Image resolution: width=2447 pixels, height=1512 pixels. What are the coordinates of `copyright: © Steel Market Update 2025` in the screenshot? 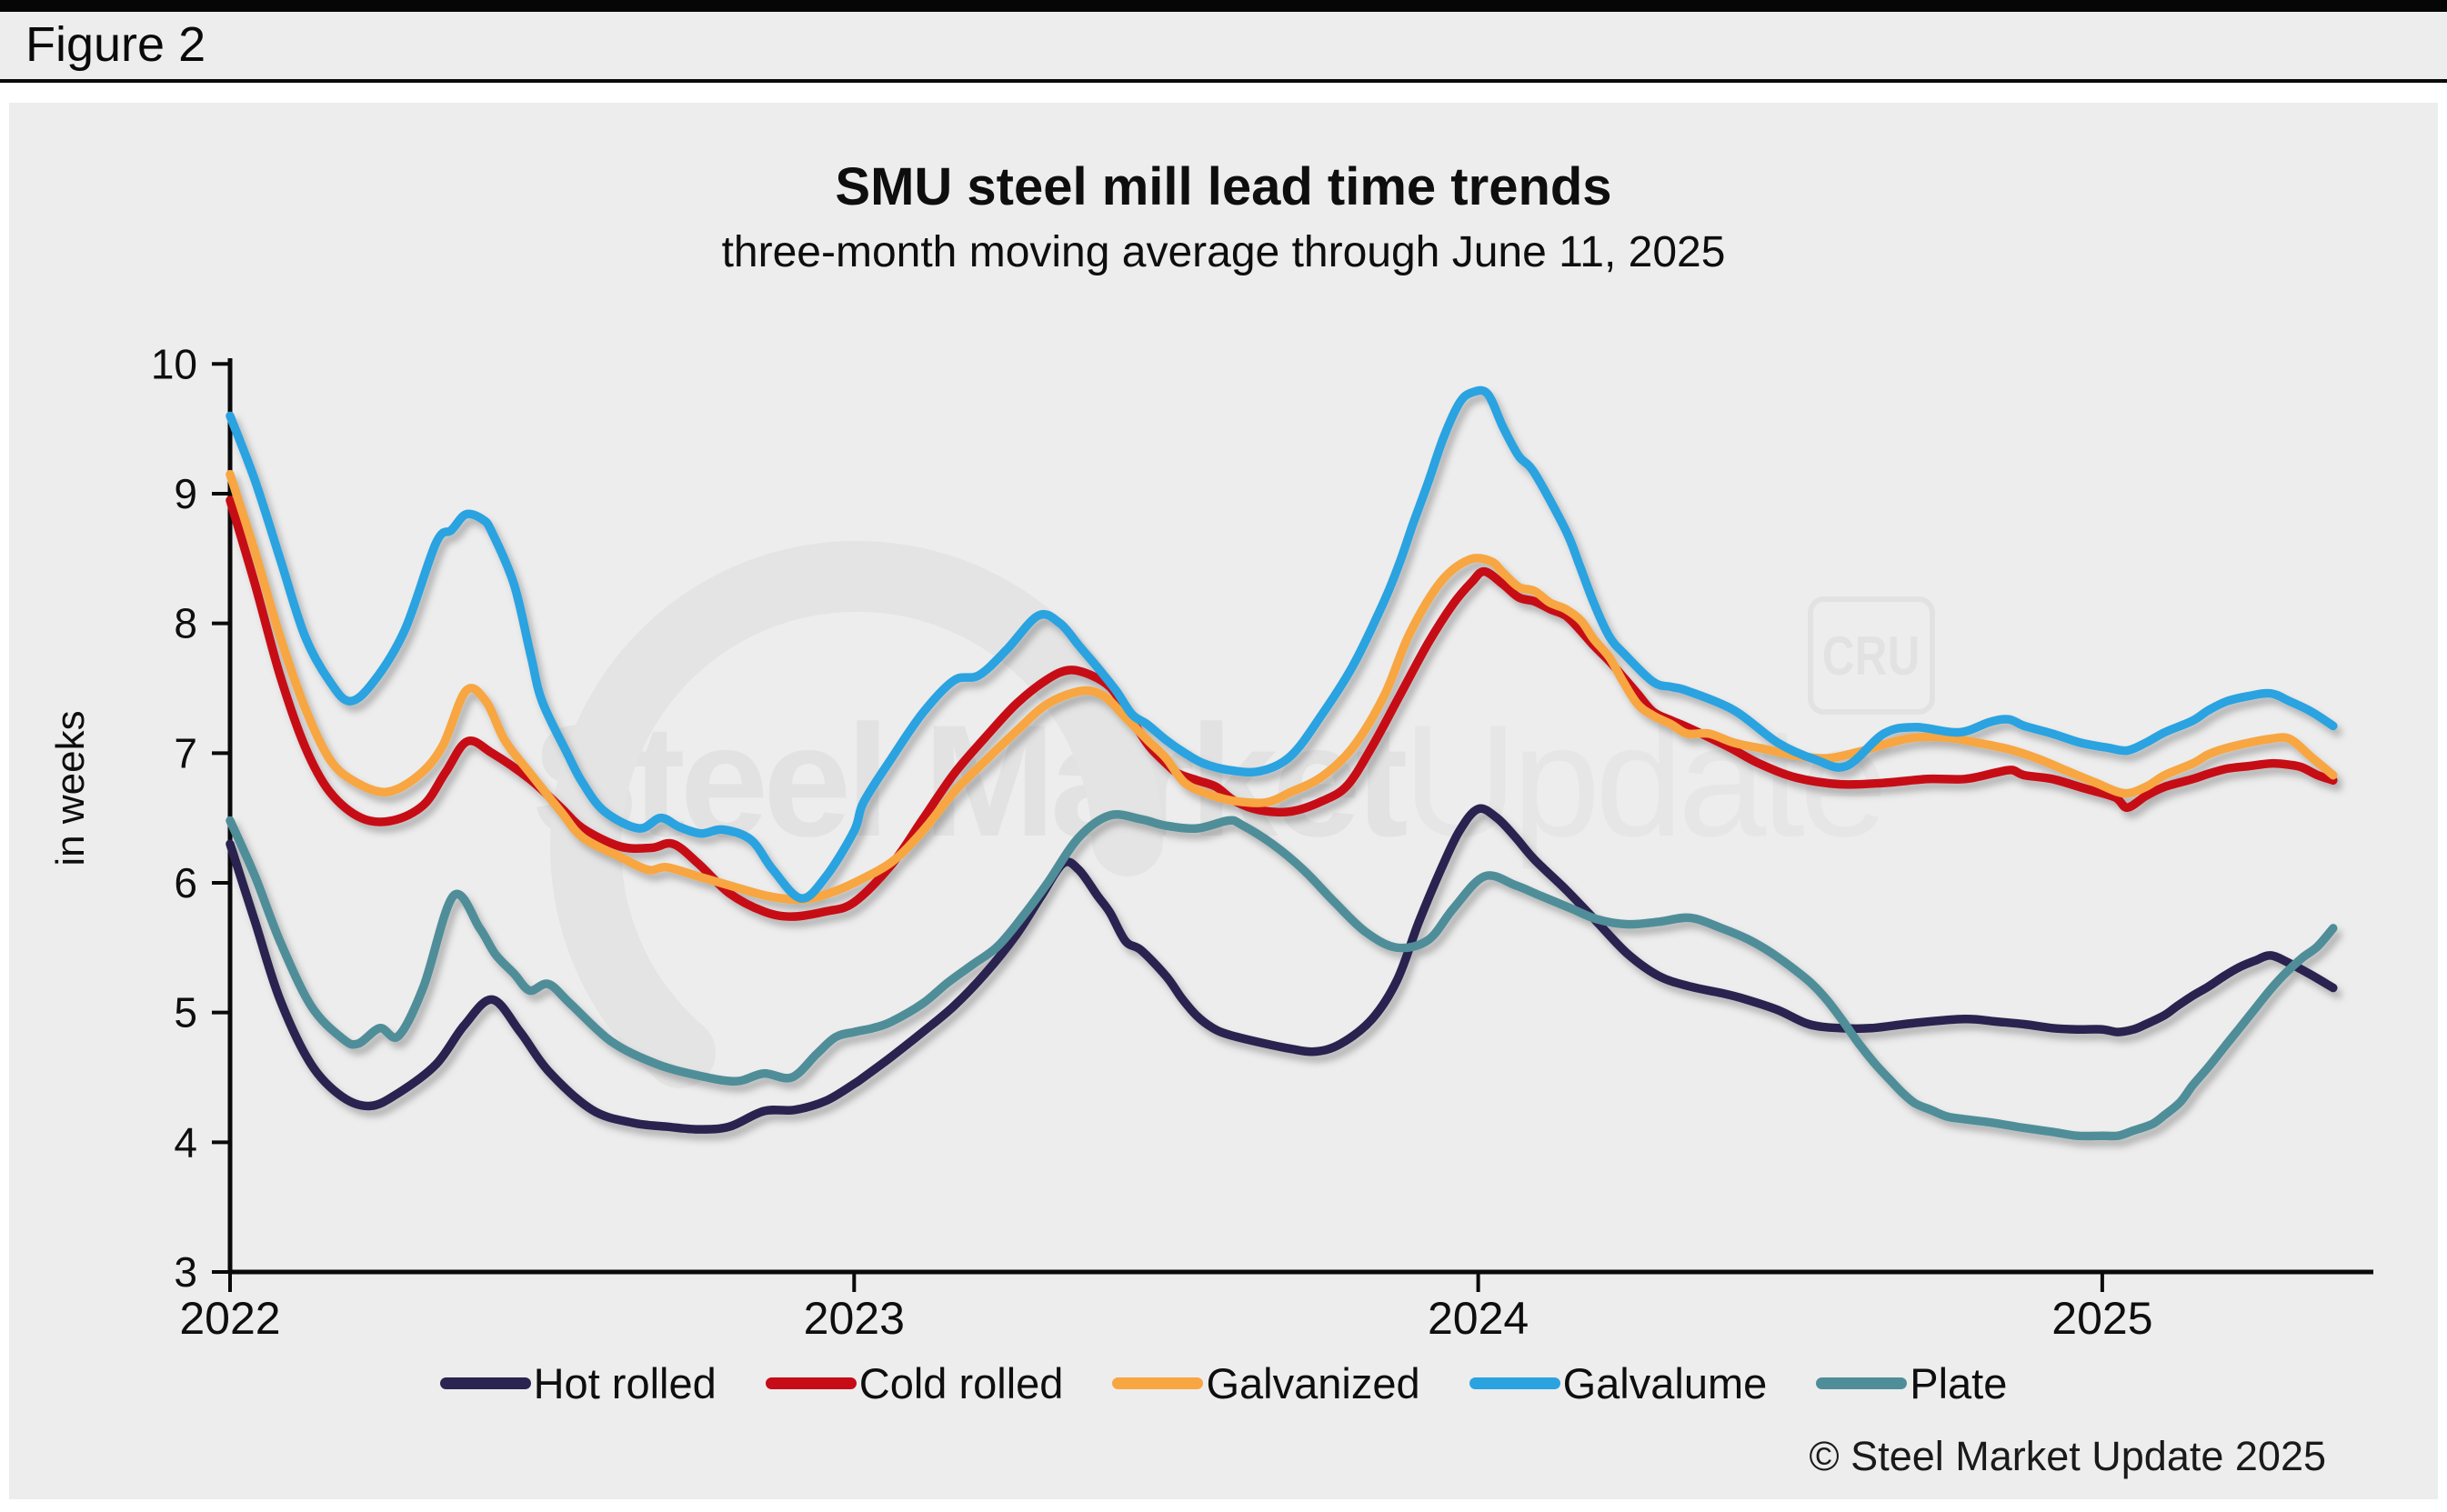 It's located at (2067, 1456).